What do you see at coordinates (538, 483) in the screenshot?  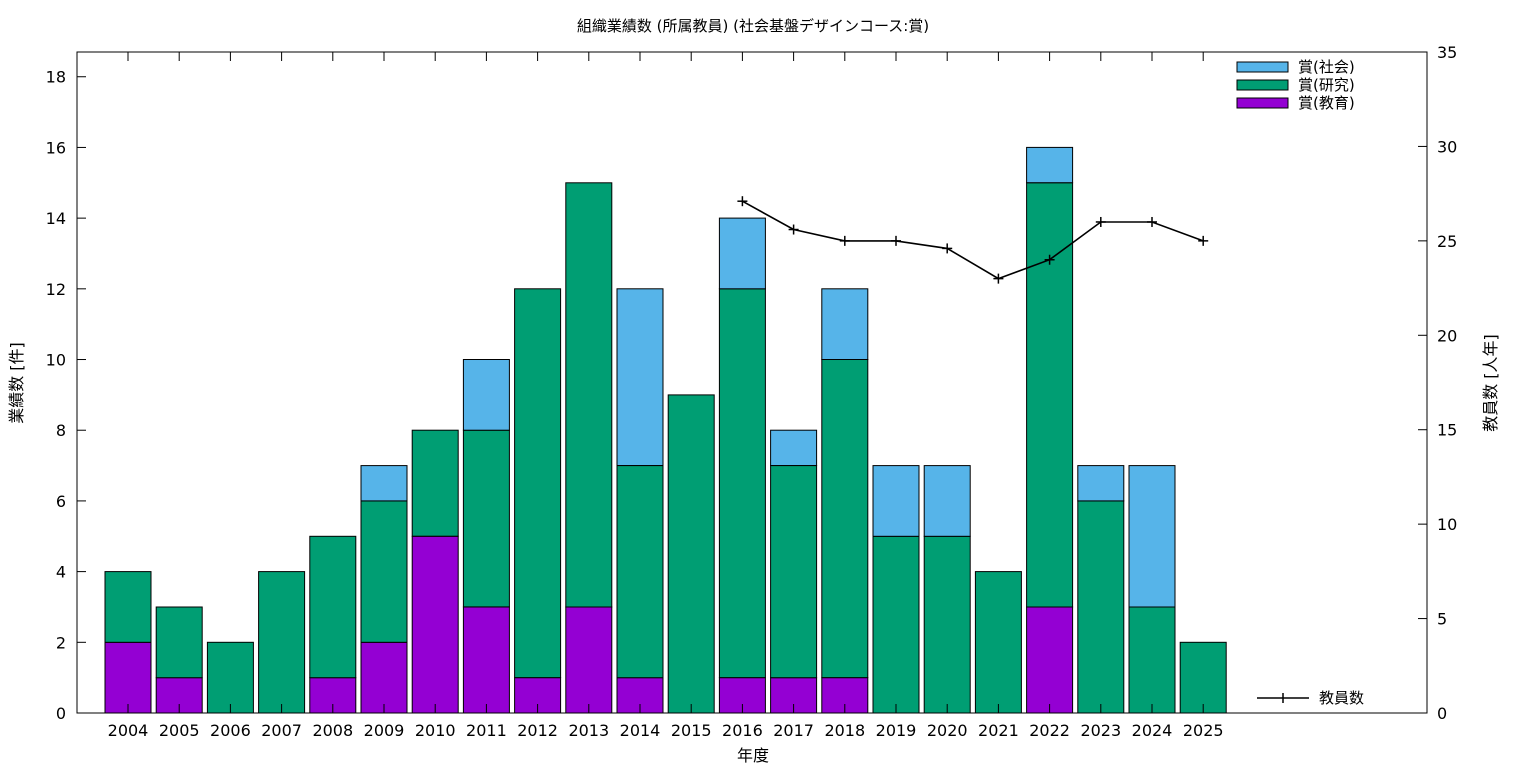 I see `bar-research-2012` at bounding box center [538, 483].